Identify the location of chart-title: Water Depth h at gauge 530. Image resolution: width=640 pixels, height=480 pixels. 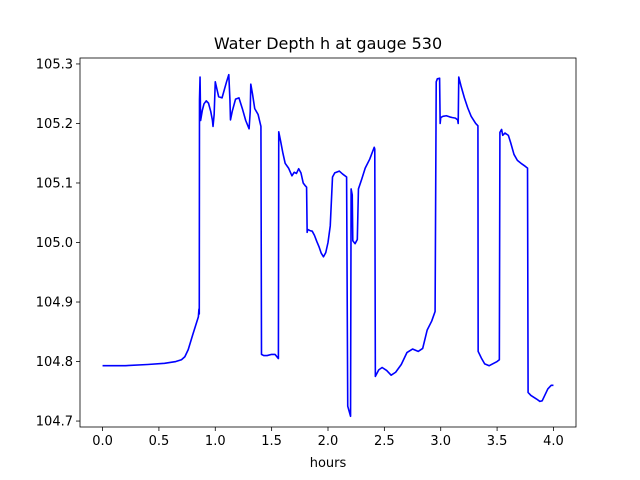
(328, 43).